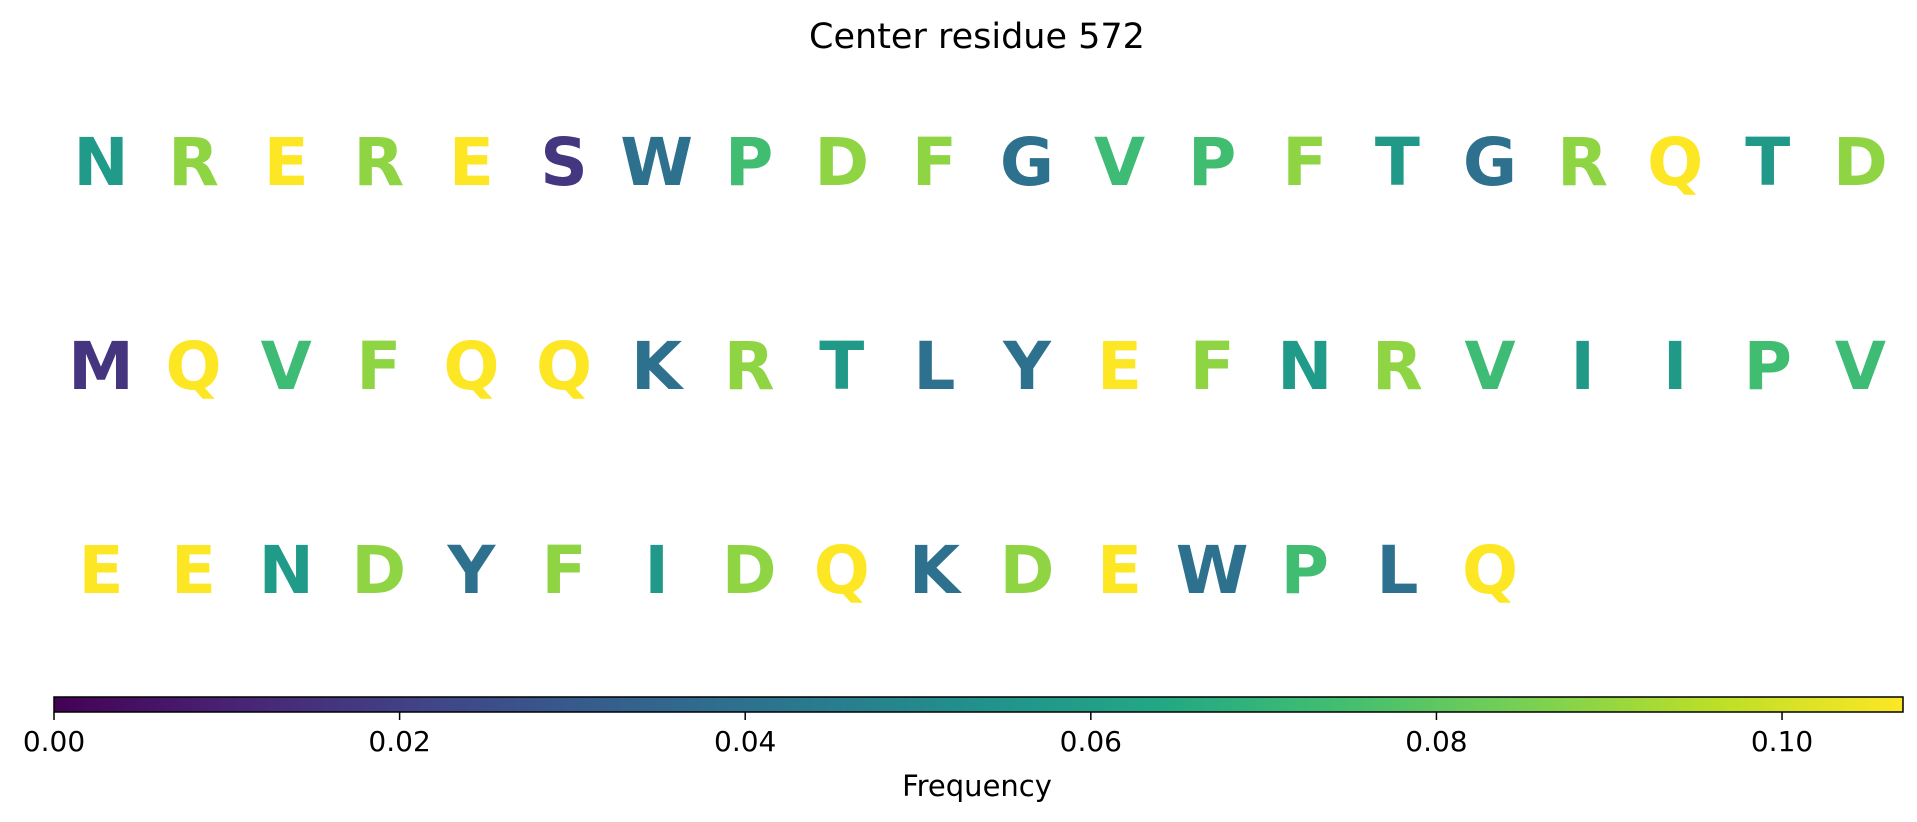  What do you see at coordinates (1091, 741) in the screenshot?
I see `colorbar-tick-label: 0.06` at bounding box center [1091, 741].